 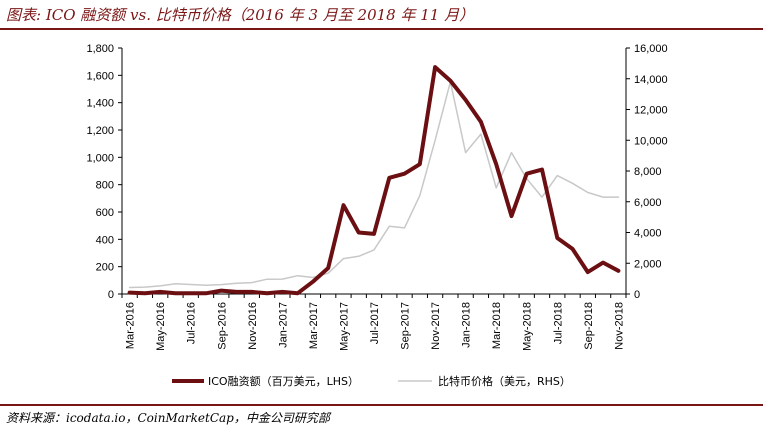 What do you see at coordinates (105, 186) in the screenshot?
I see `left-tick-label: 800` at bounding box center [105, 186].